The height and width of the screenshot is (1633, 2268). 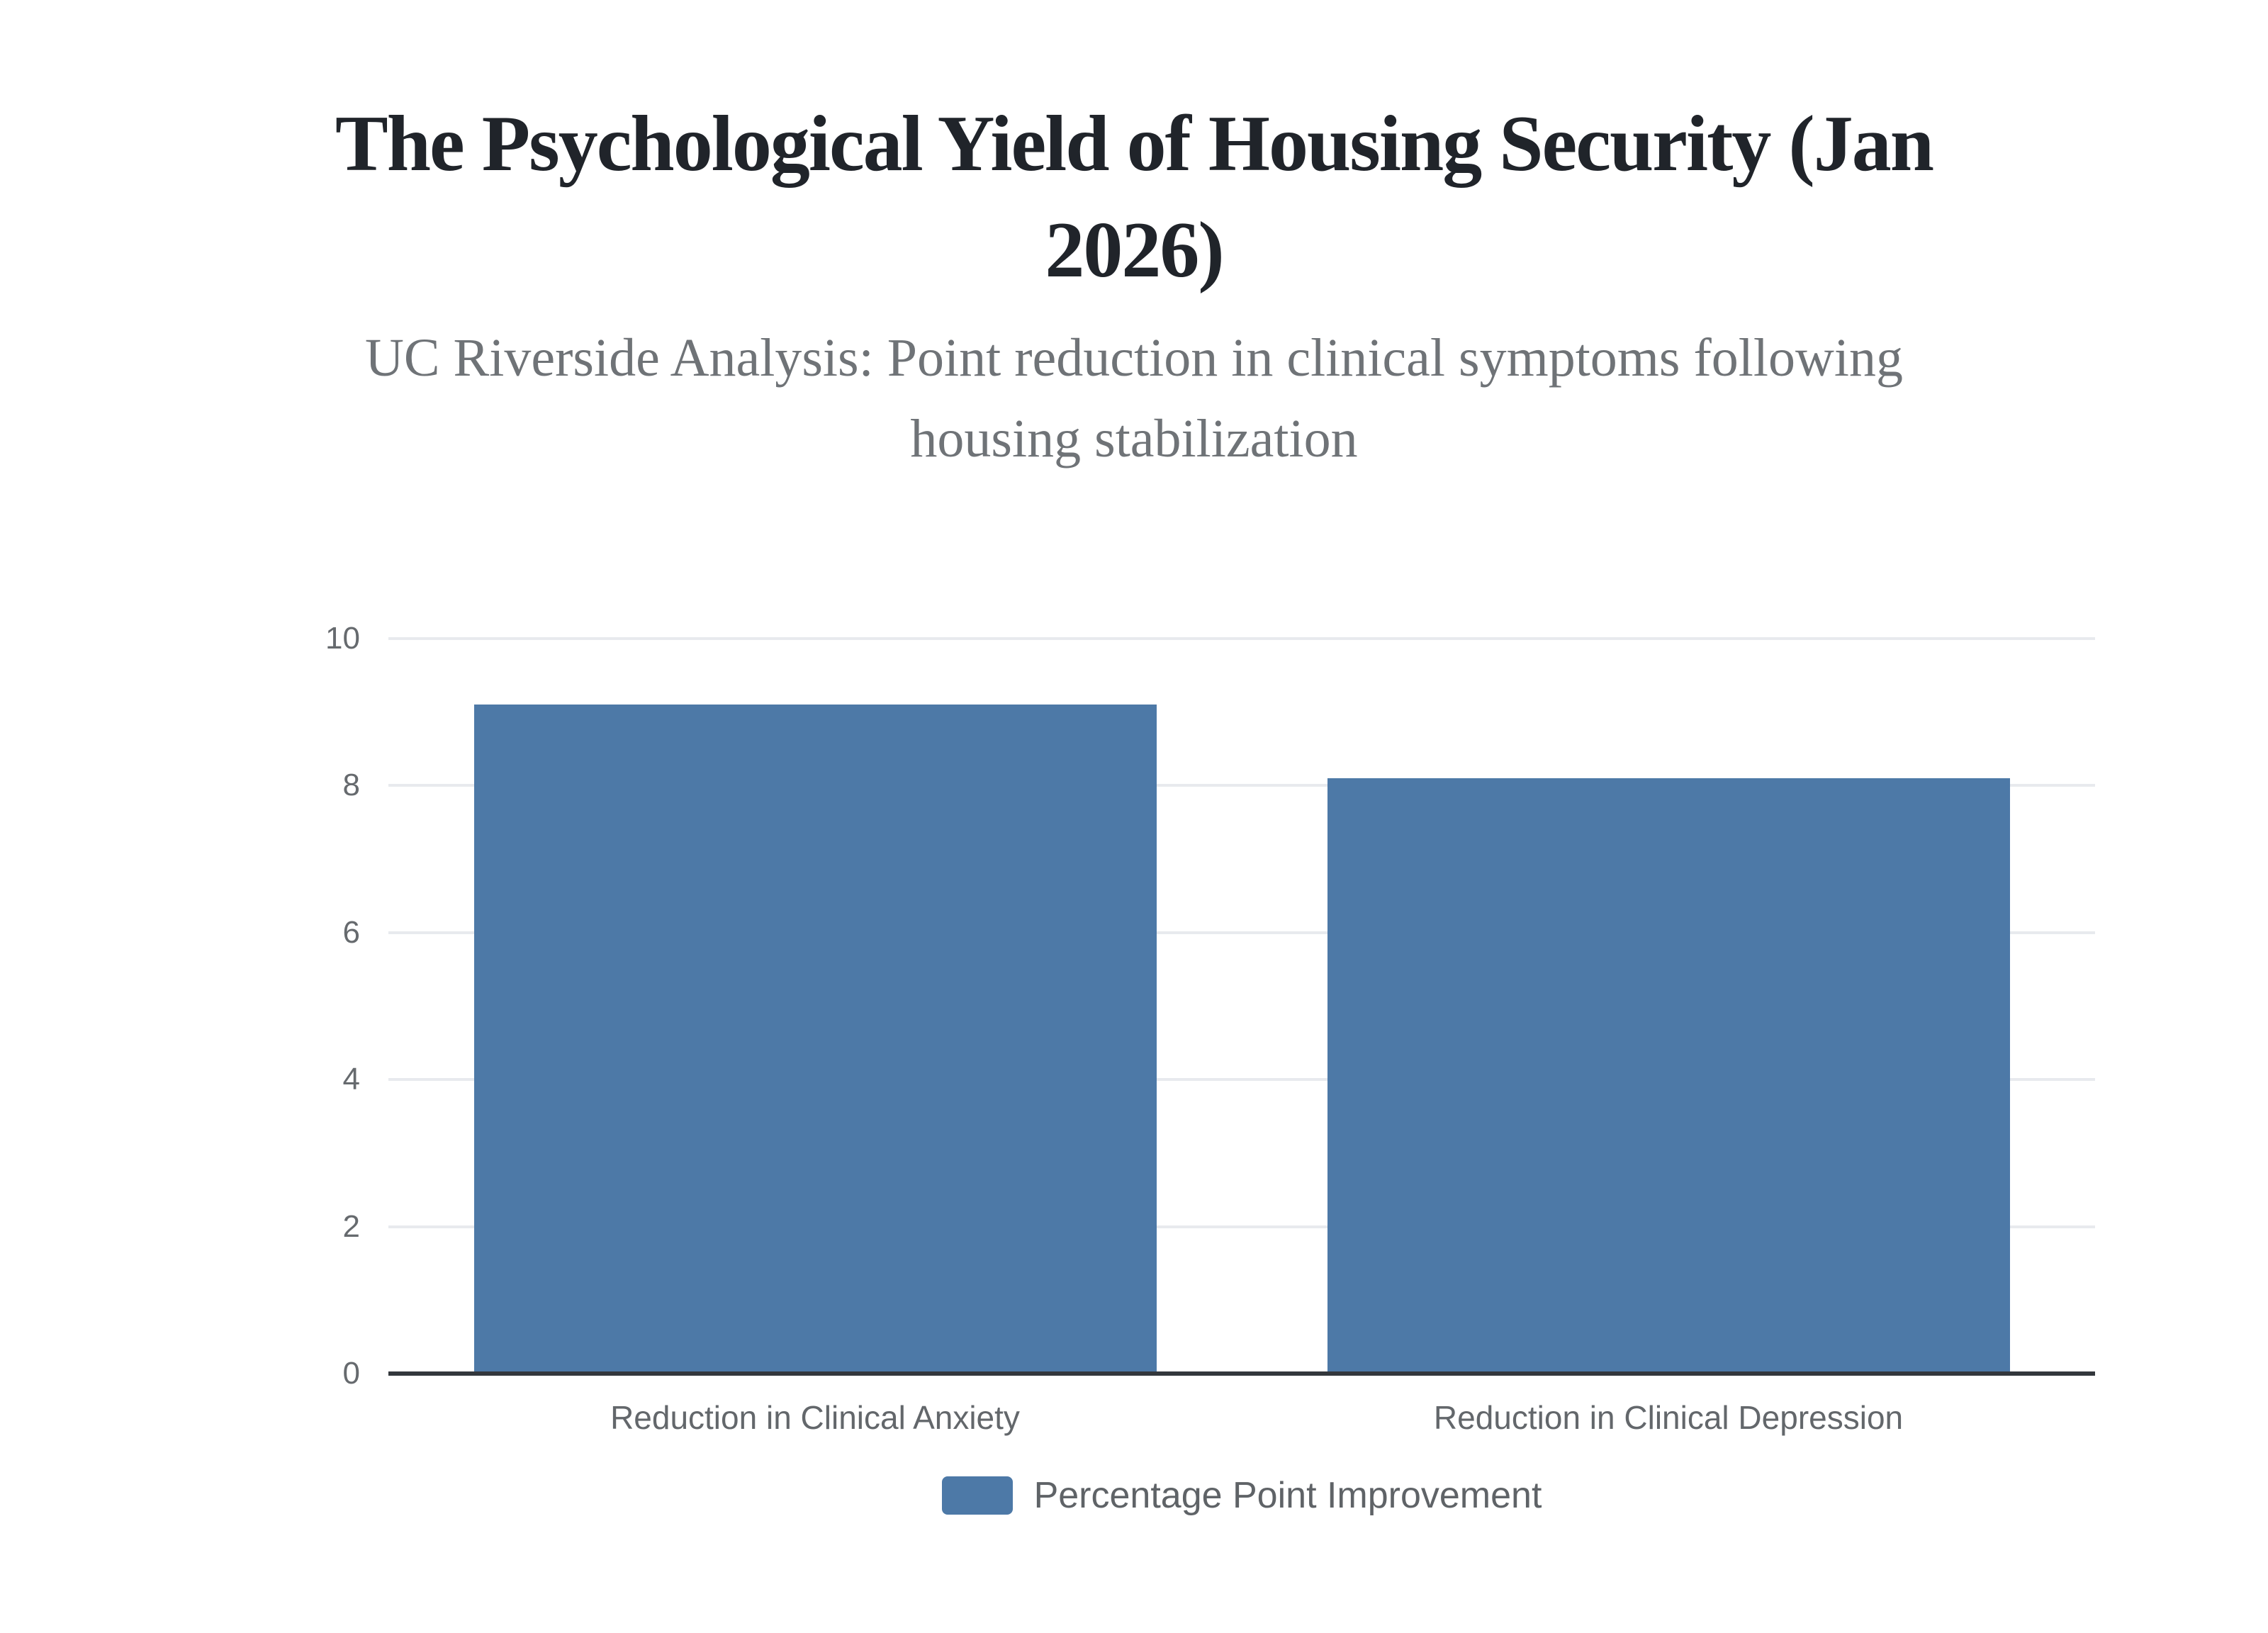 What do you see at coordinates (351, 785) in the screenshot?
I see `y-axis-tick-label-8: 8` at bounding box center [351, 785].